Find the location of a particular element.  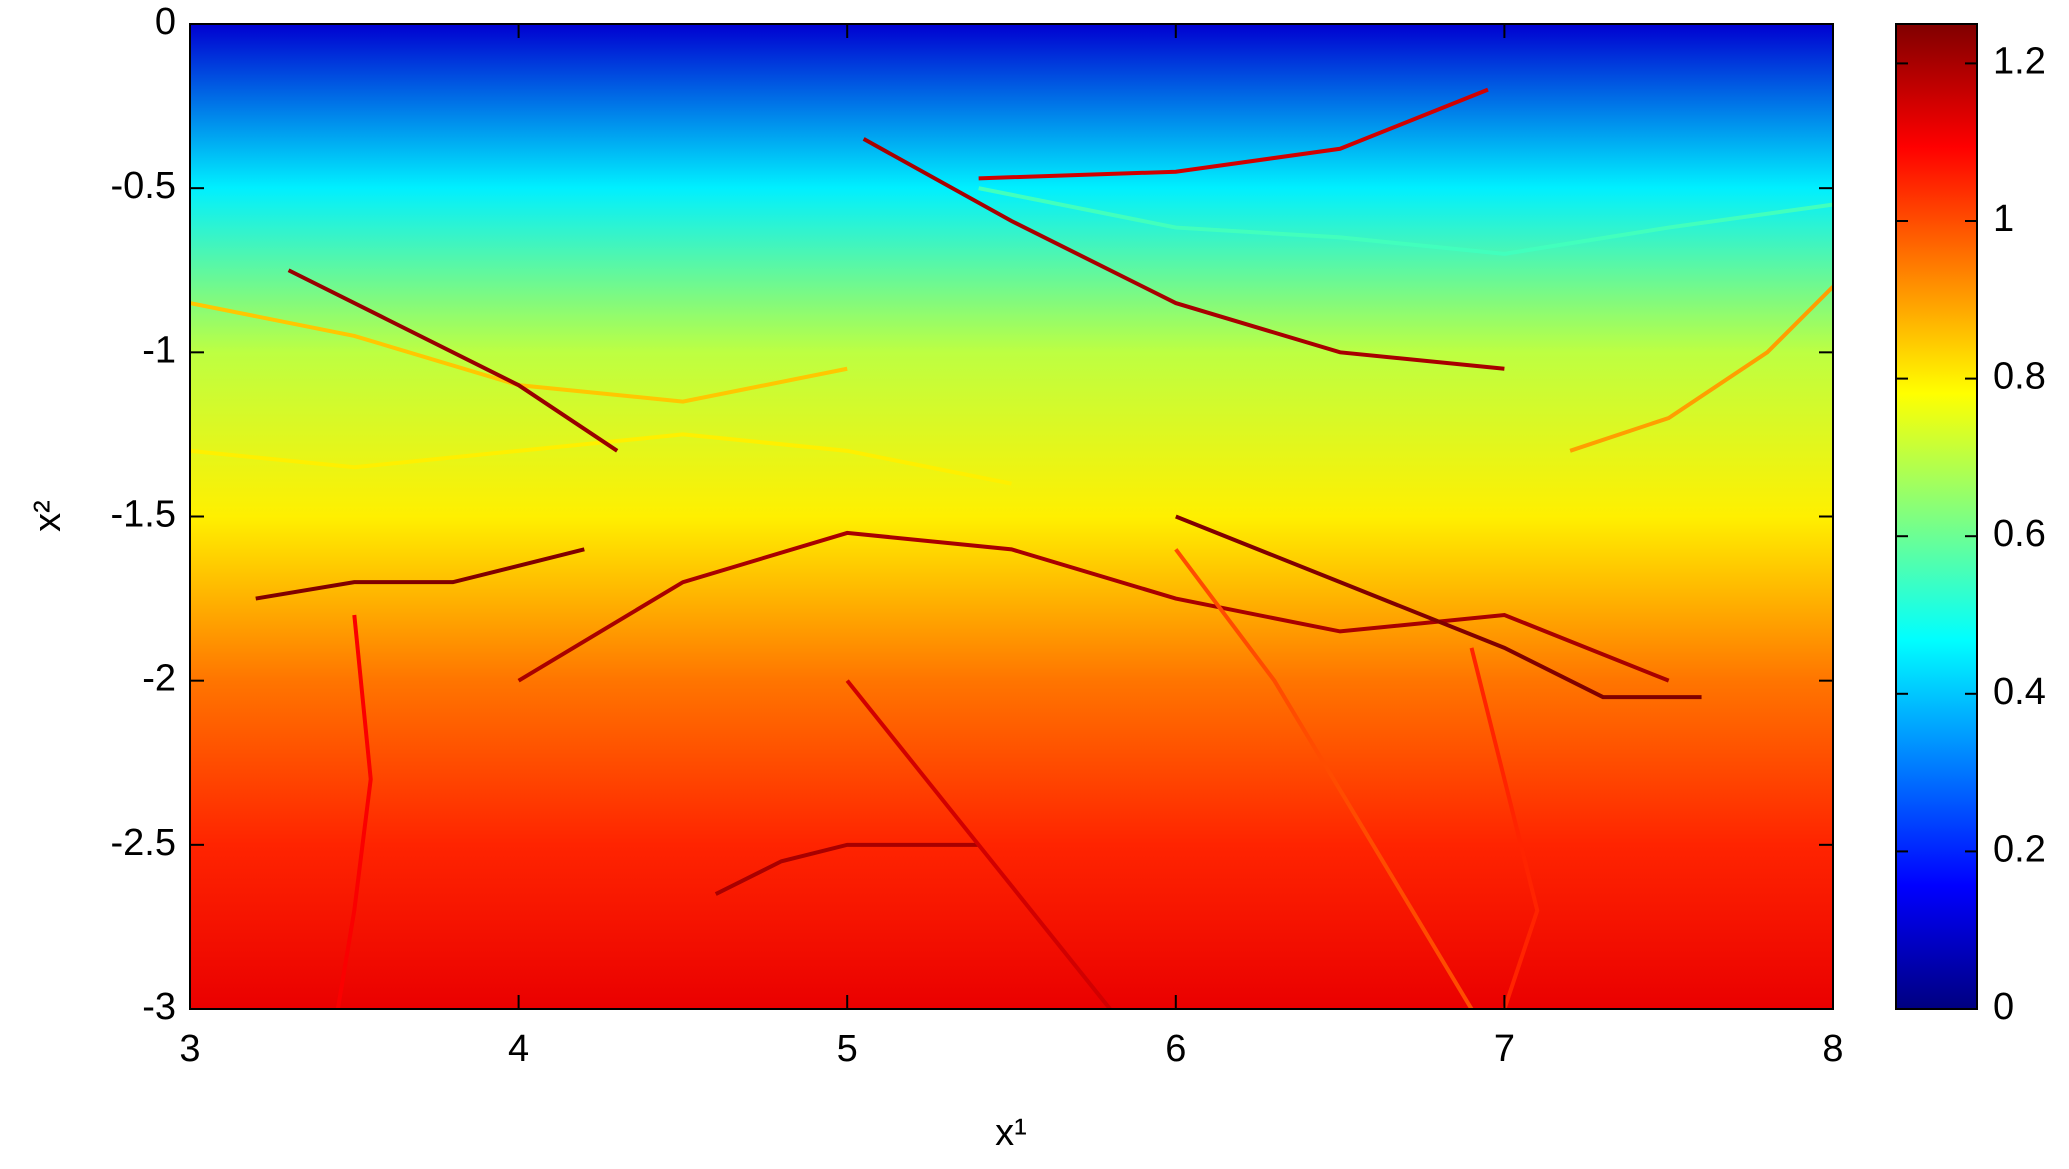

colorbar-tick-label: 1 is located at coordinates (2003, 219).